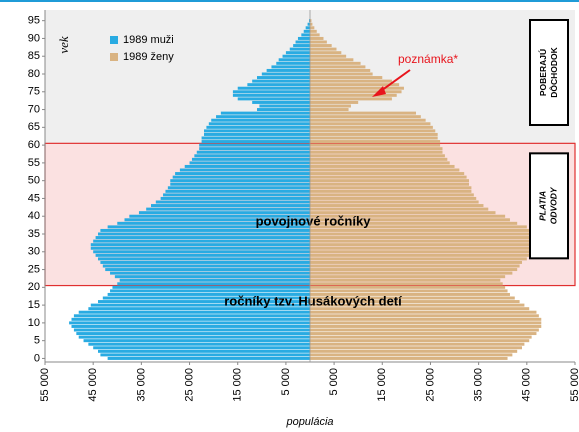 The height and width of the screenshot is (432, 579). Describe the element at coordinates (549, 72) in the screenshot. I see `band-label-box` at that location.